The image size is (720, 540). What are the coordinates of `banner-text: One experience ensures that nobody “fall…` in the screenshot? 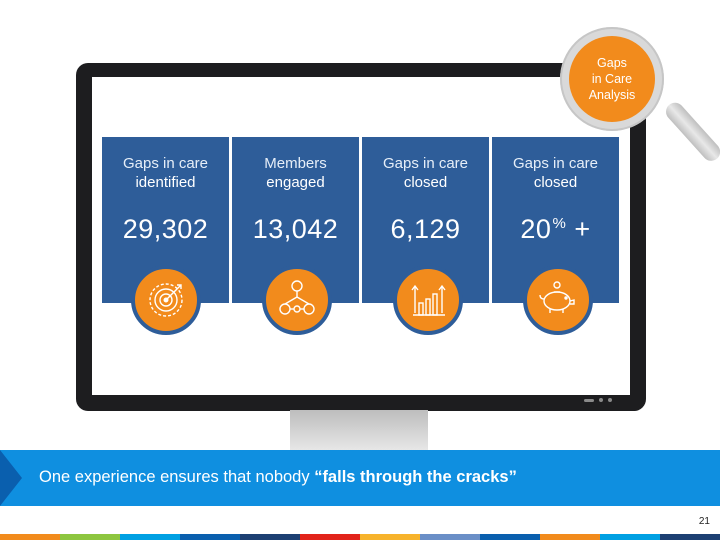 It's located at (278, 477).